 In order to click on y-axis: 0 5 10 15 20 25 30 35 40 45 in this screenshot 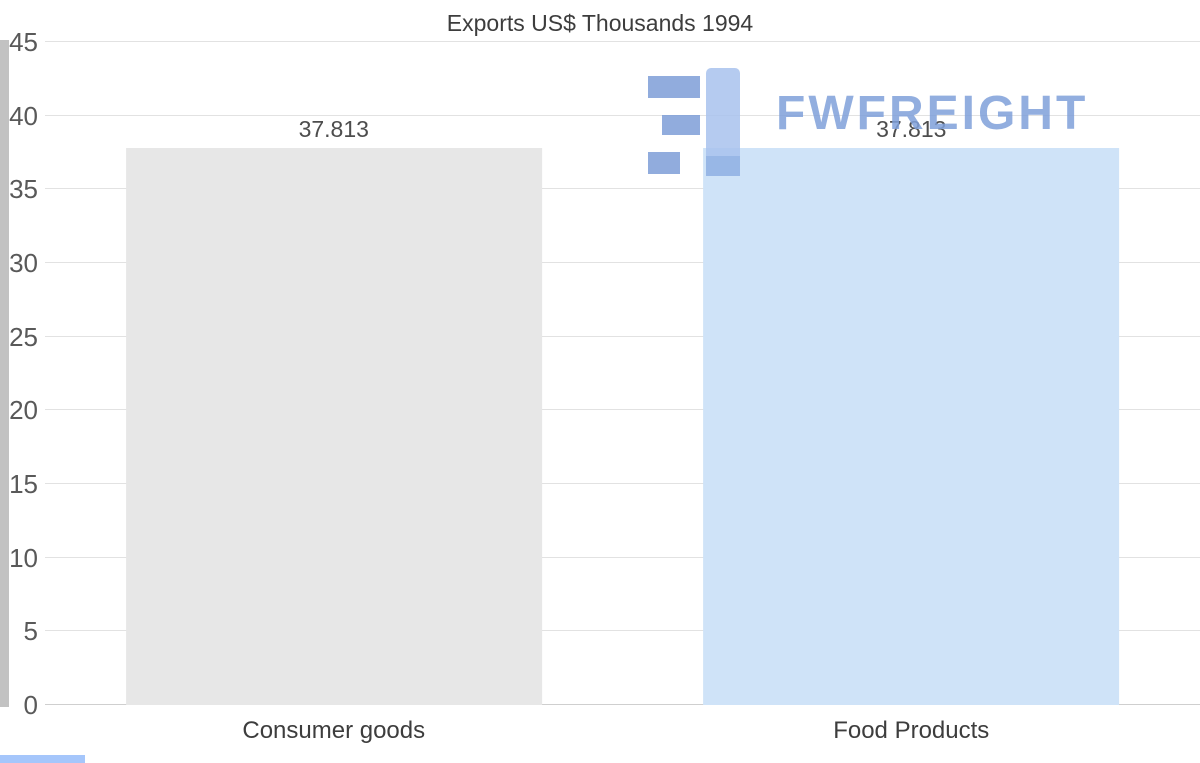, I will do `click(19, 373)`.